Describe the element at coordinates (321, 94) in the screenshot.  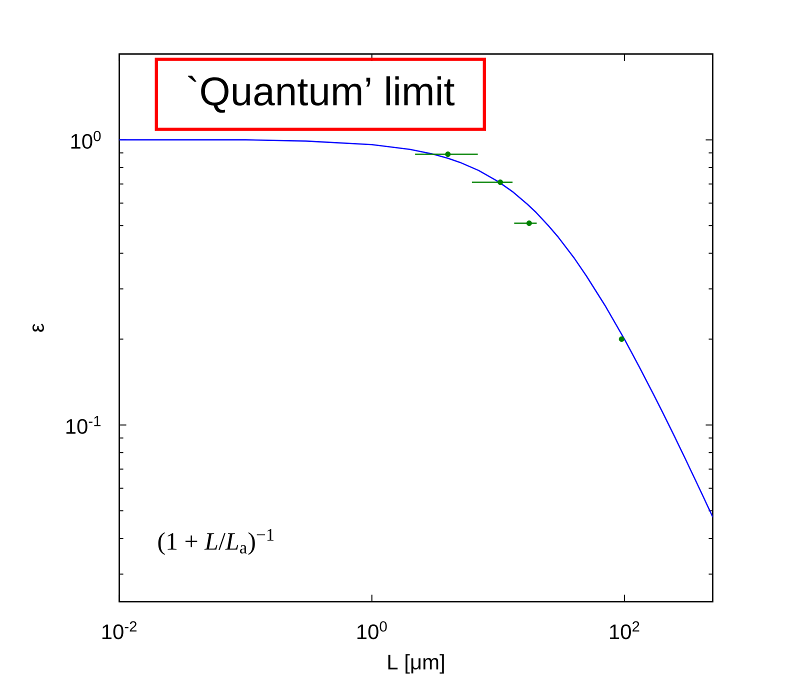
I see `annotation: `Quantum’ limit` at that location.